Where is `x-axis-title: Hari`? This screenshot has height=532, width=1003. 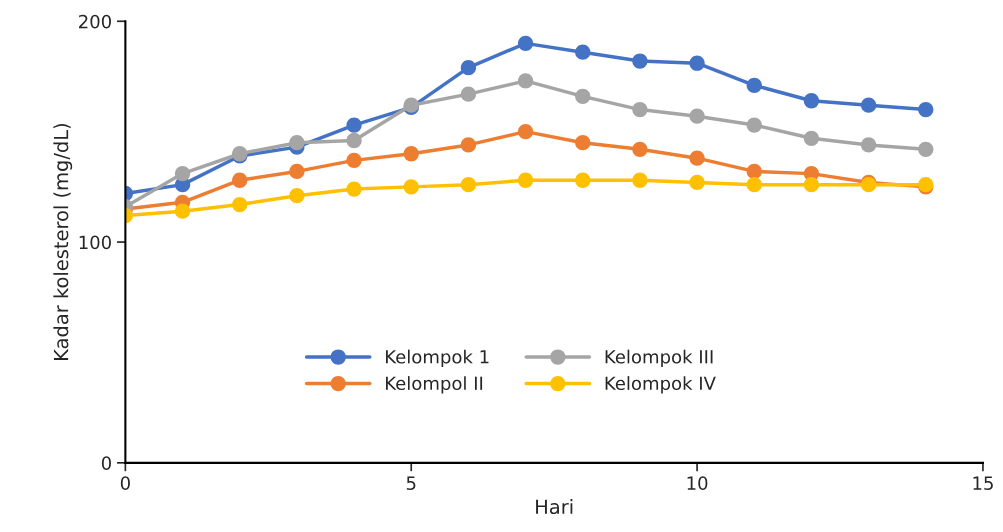 x-axis-title: Hari is located at coordinates (554, 507).